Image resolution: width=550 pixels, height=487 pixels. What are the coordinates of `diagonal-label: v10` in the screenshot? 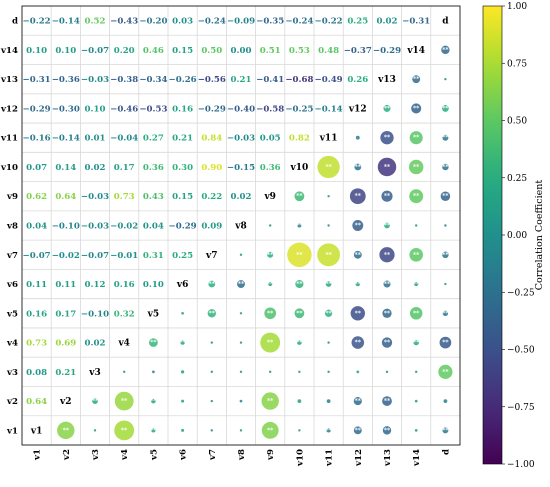 It's located at (299, 168).